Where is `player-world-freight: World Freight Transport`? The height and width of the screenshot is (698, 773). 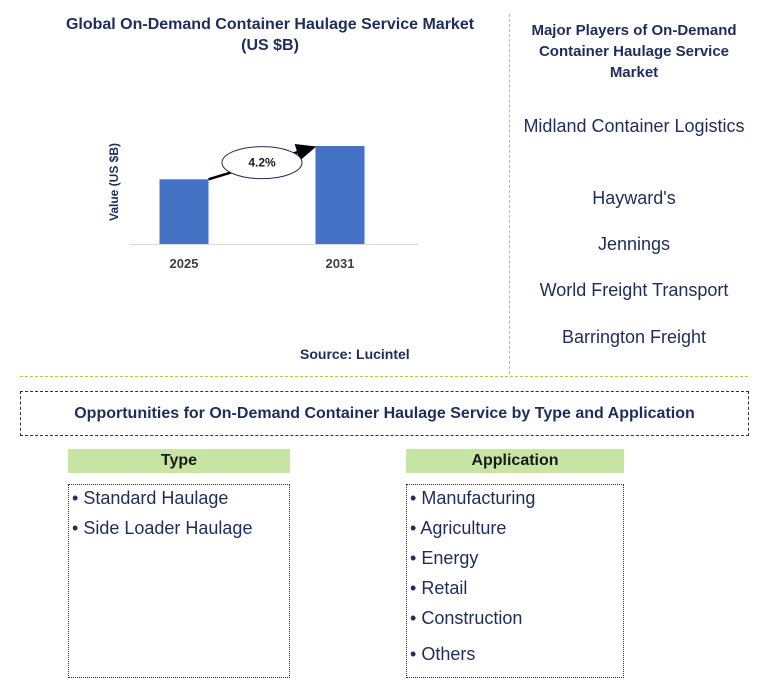
player-world-freight: World Freight Transport is located at coordinates (634, 290).